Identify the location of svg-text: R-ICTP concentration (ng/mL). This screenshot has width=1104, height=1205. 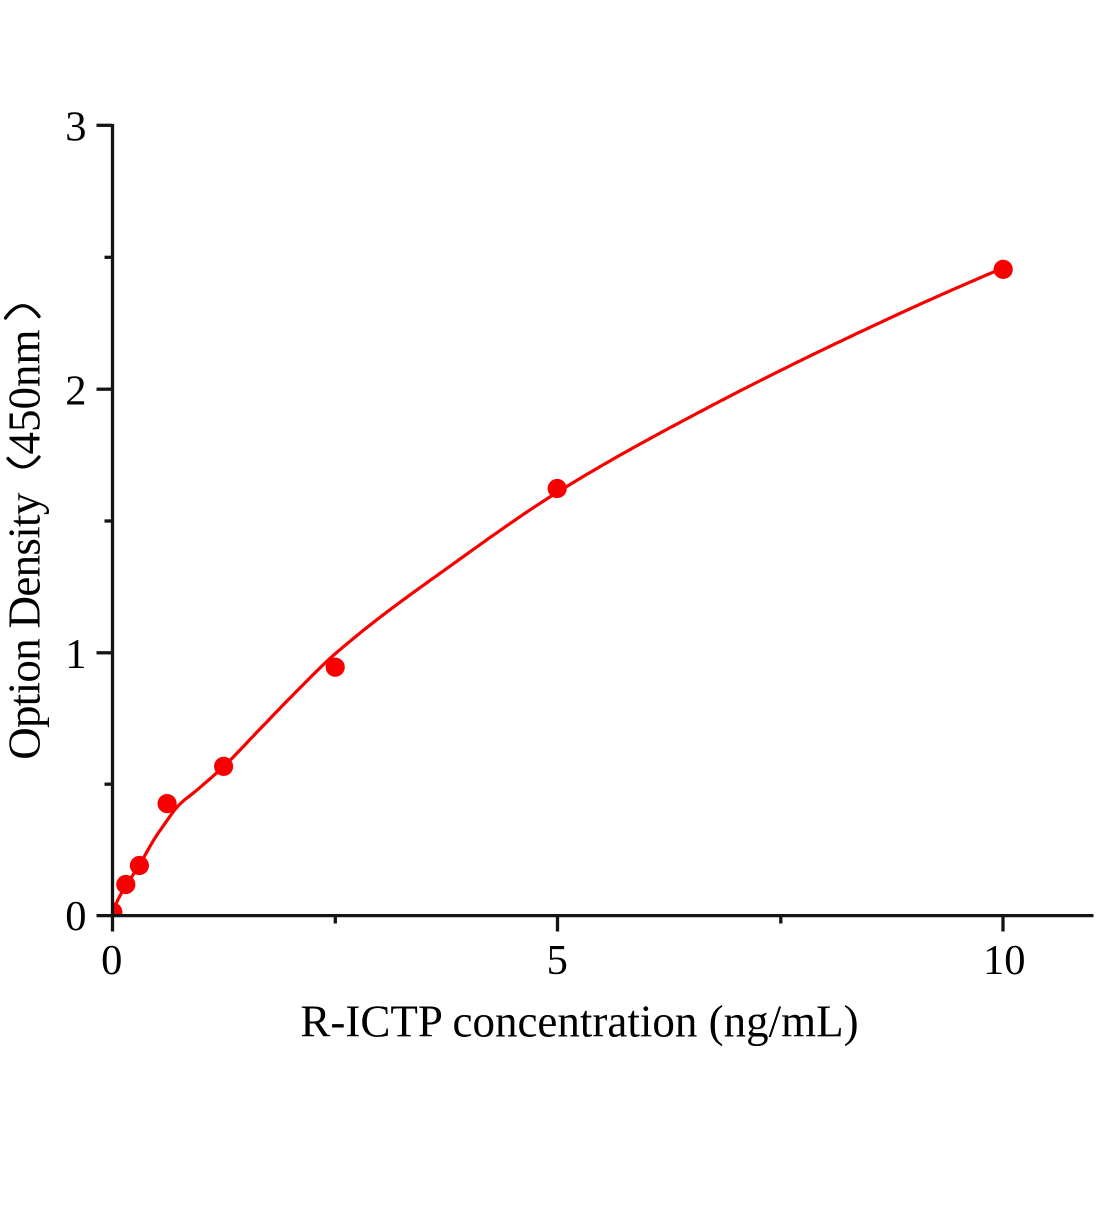
(579, 1022).